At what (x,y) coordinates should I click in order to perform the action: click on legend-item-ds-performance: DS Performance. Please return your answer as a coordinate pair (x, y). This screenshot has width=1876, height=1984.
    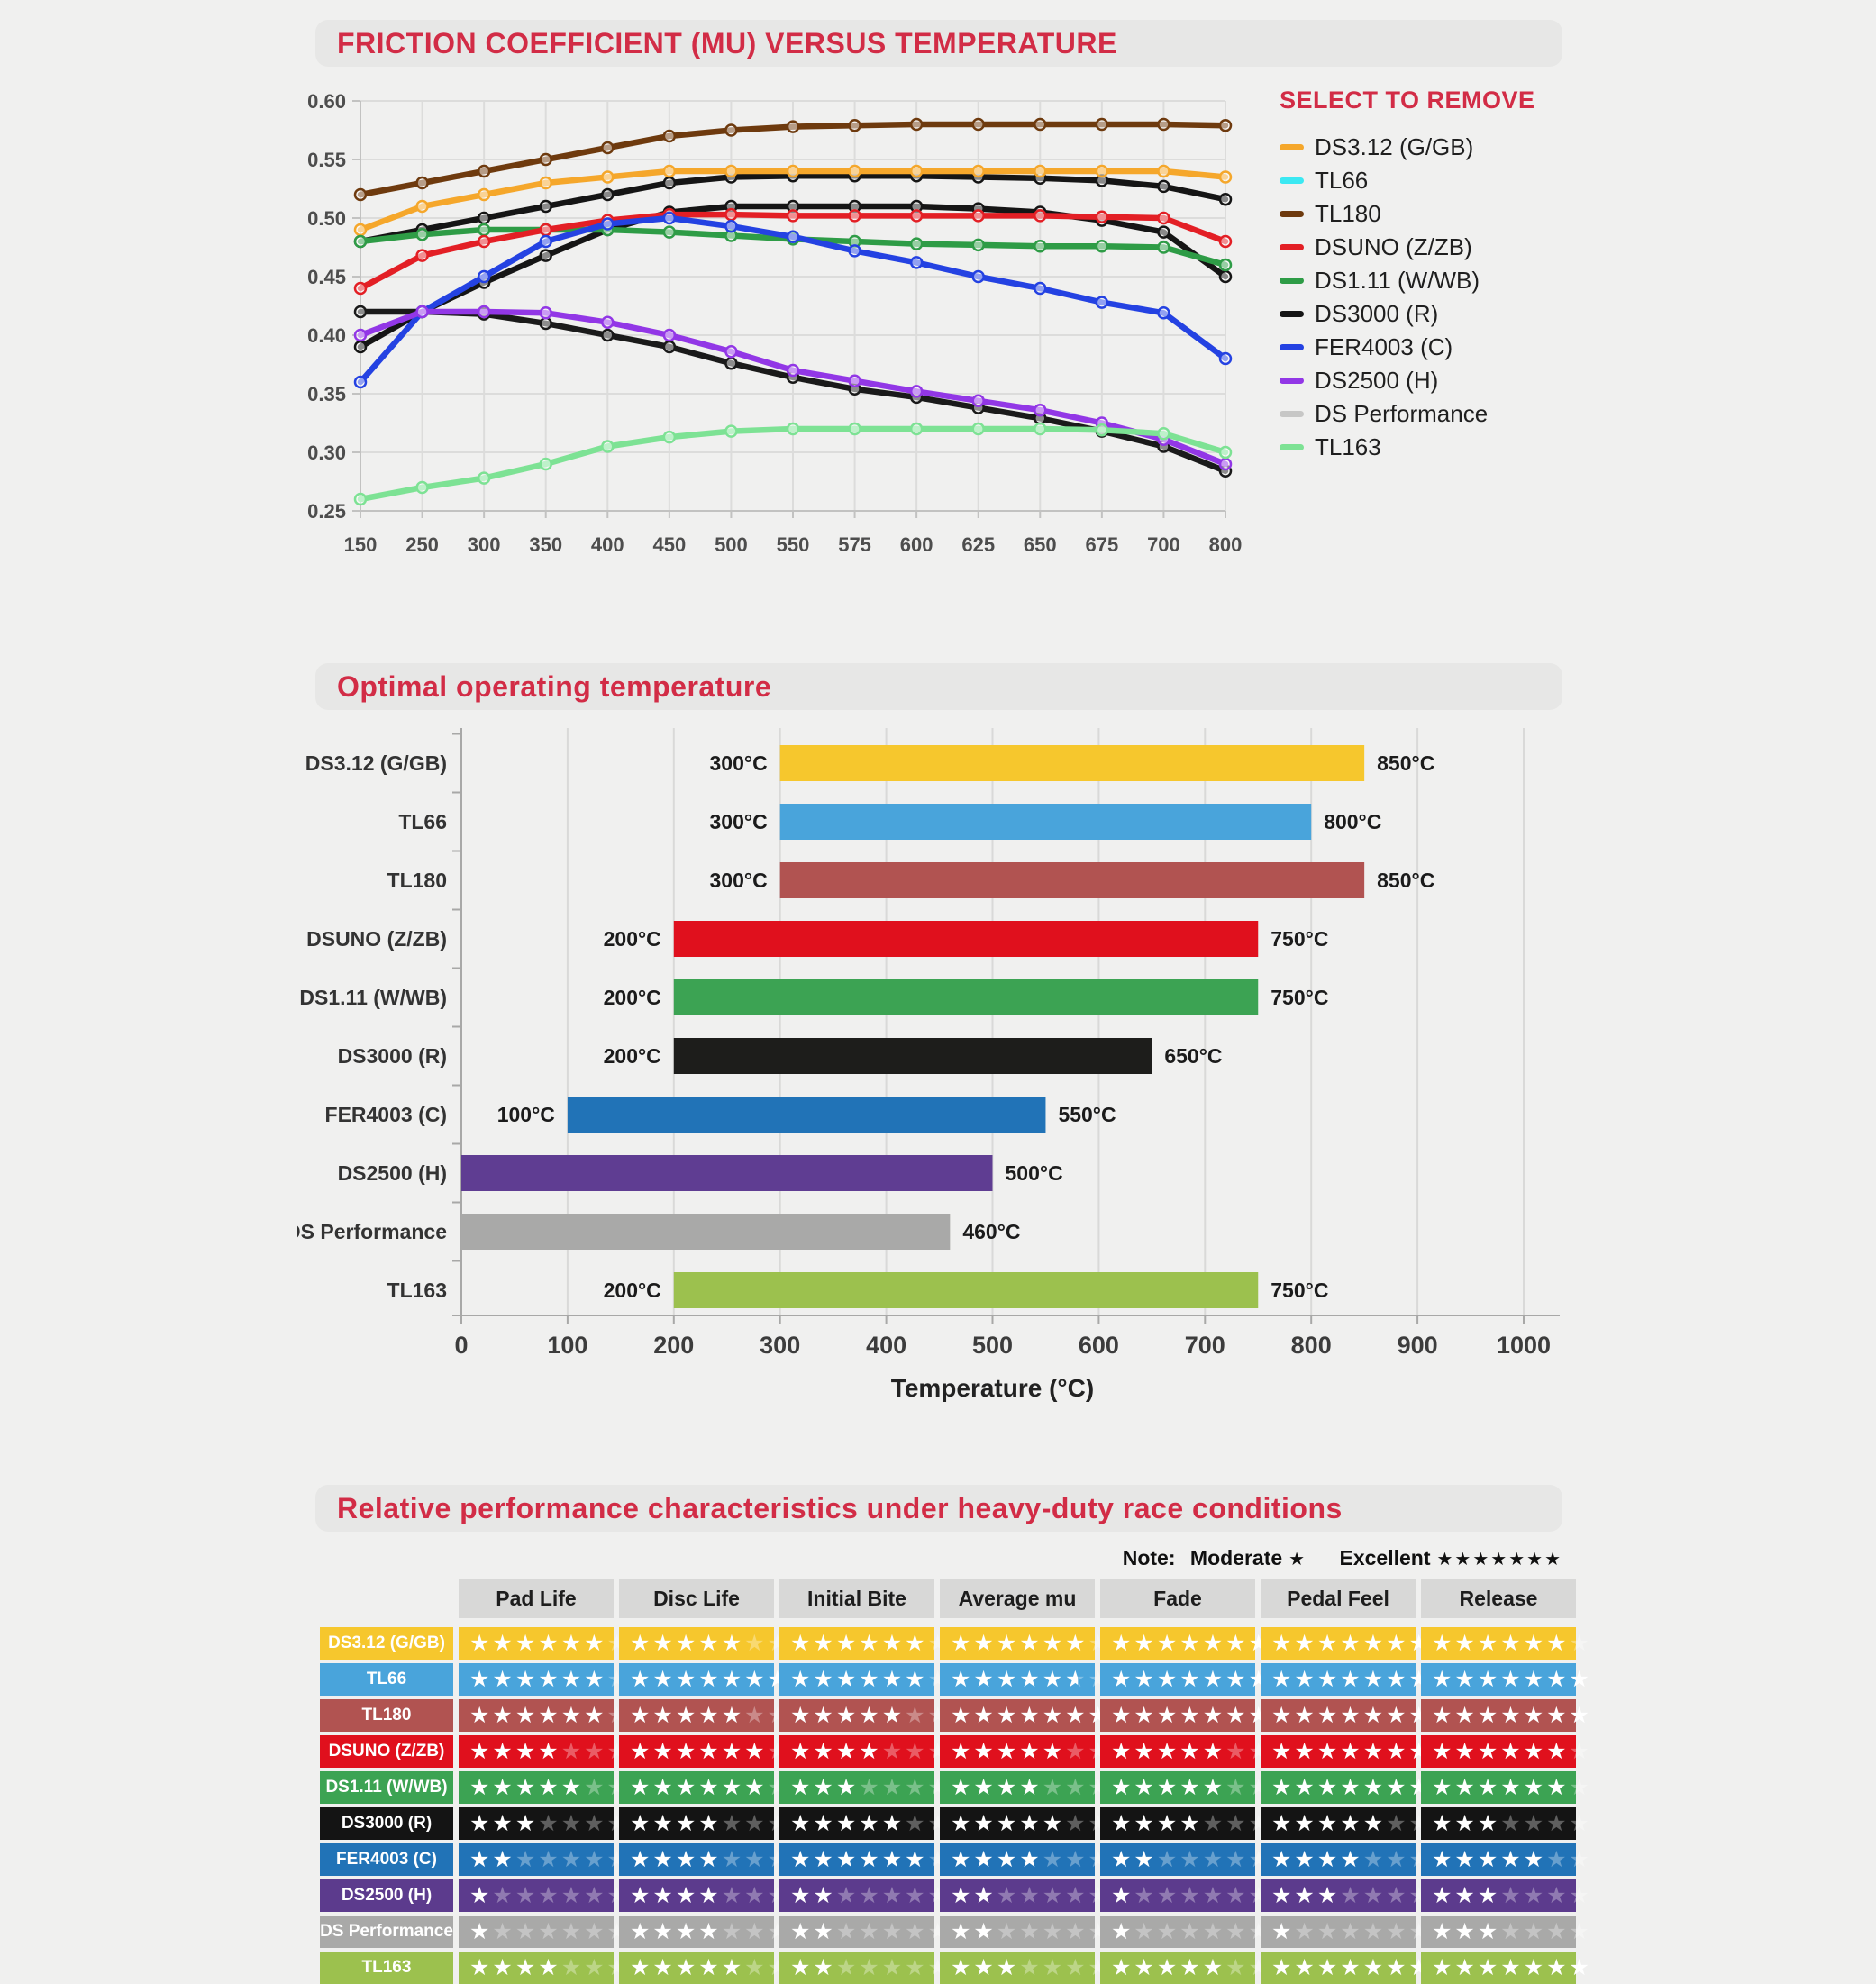
    Looking at the image, I should click on (1428, 414).